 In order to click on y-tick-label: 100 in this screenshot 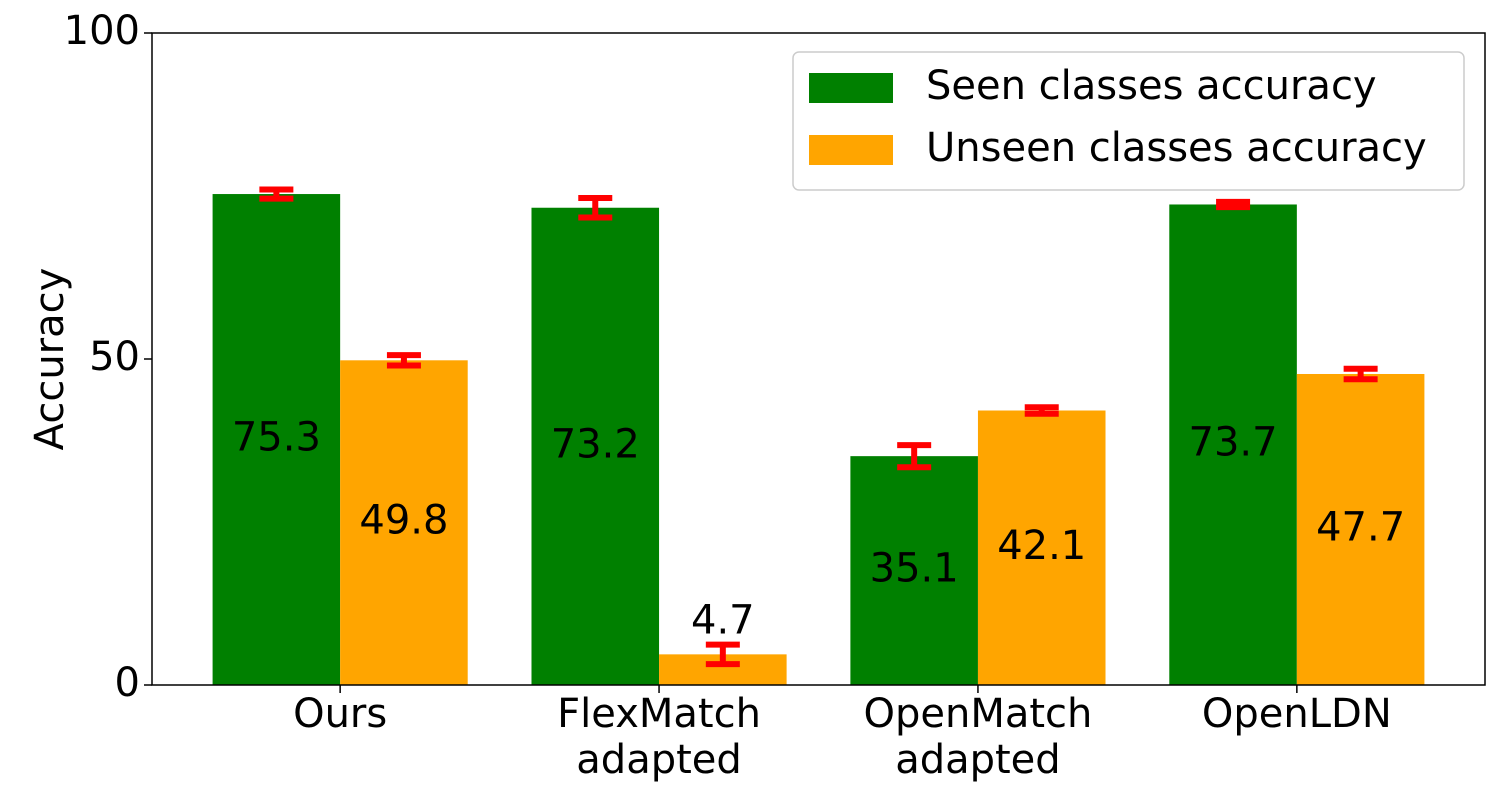, I will do `click(102, 31)`.